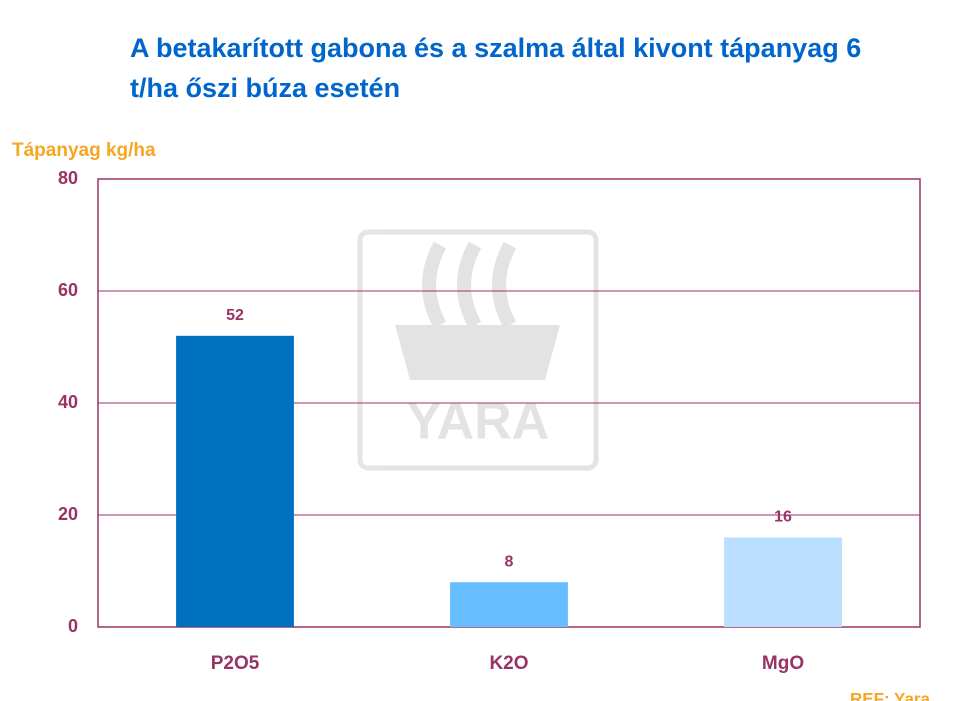 This screenshot has width=956, height=701. I want to click on y-axis-label: Tápanyag kg/ha, so click(84, 150).